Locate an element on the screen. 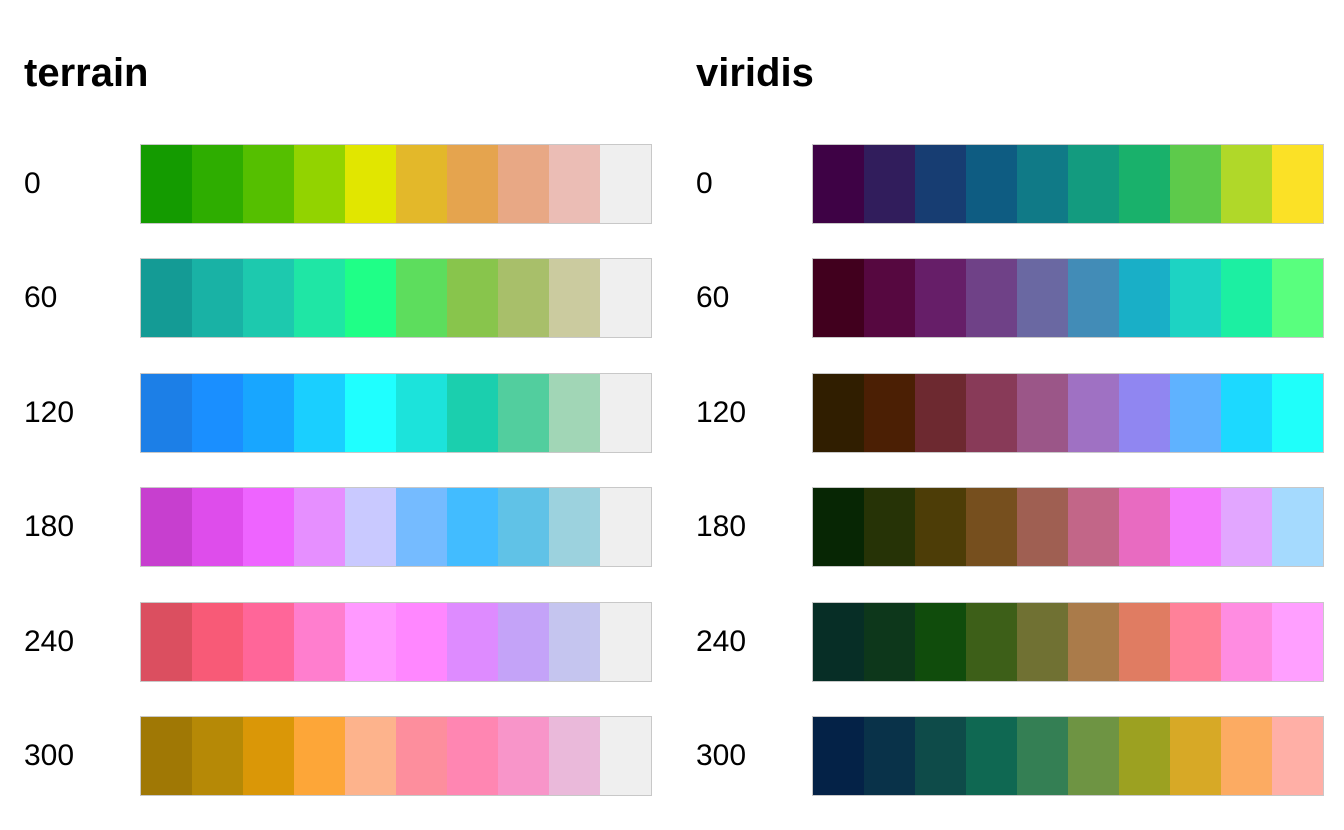 The height and width of the screenshot is (830, 1344). panel-title: terrain is located at coordinates (86, 73).